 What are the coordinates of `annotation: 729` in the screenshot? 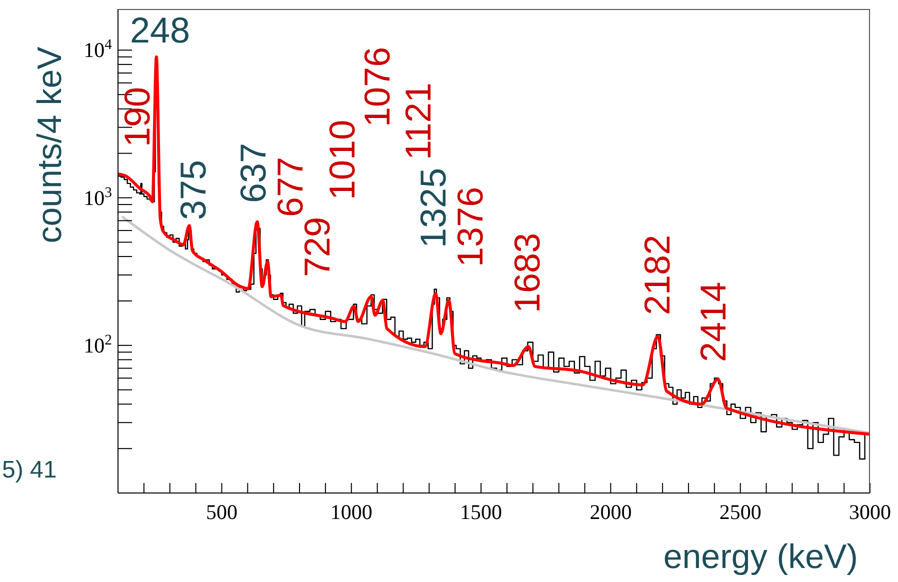 It's located at (317, 246).